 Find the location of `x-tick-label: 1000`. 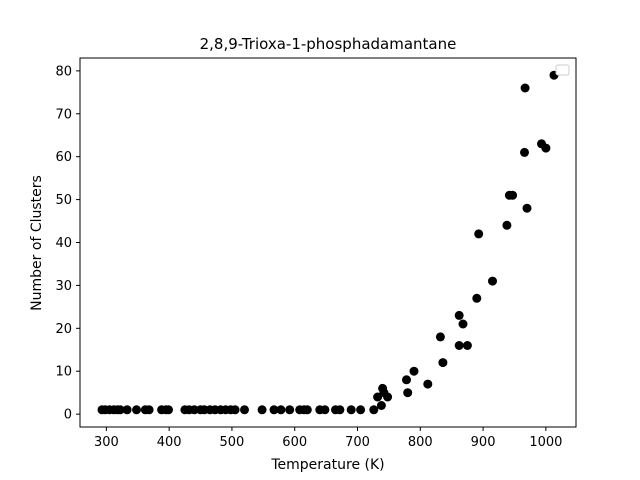

x-tick-label: 1000 is located at coordinates (545, 442).